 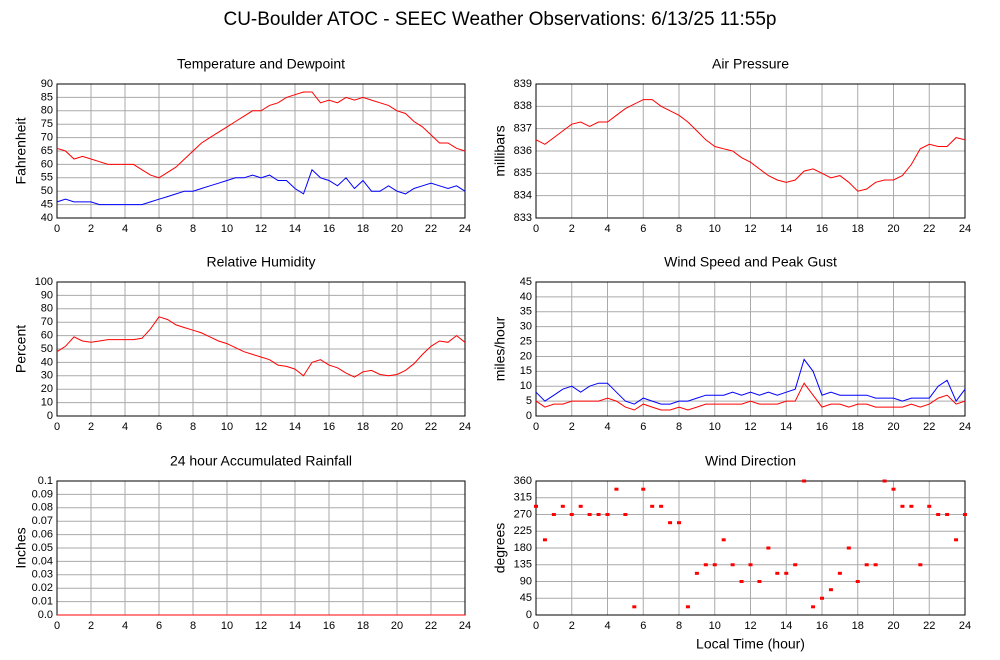 What do you see at coordinates (523, 173) in the screenshot?
I see `y-tick-label: 835` at bounding box center [523, 173].